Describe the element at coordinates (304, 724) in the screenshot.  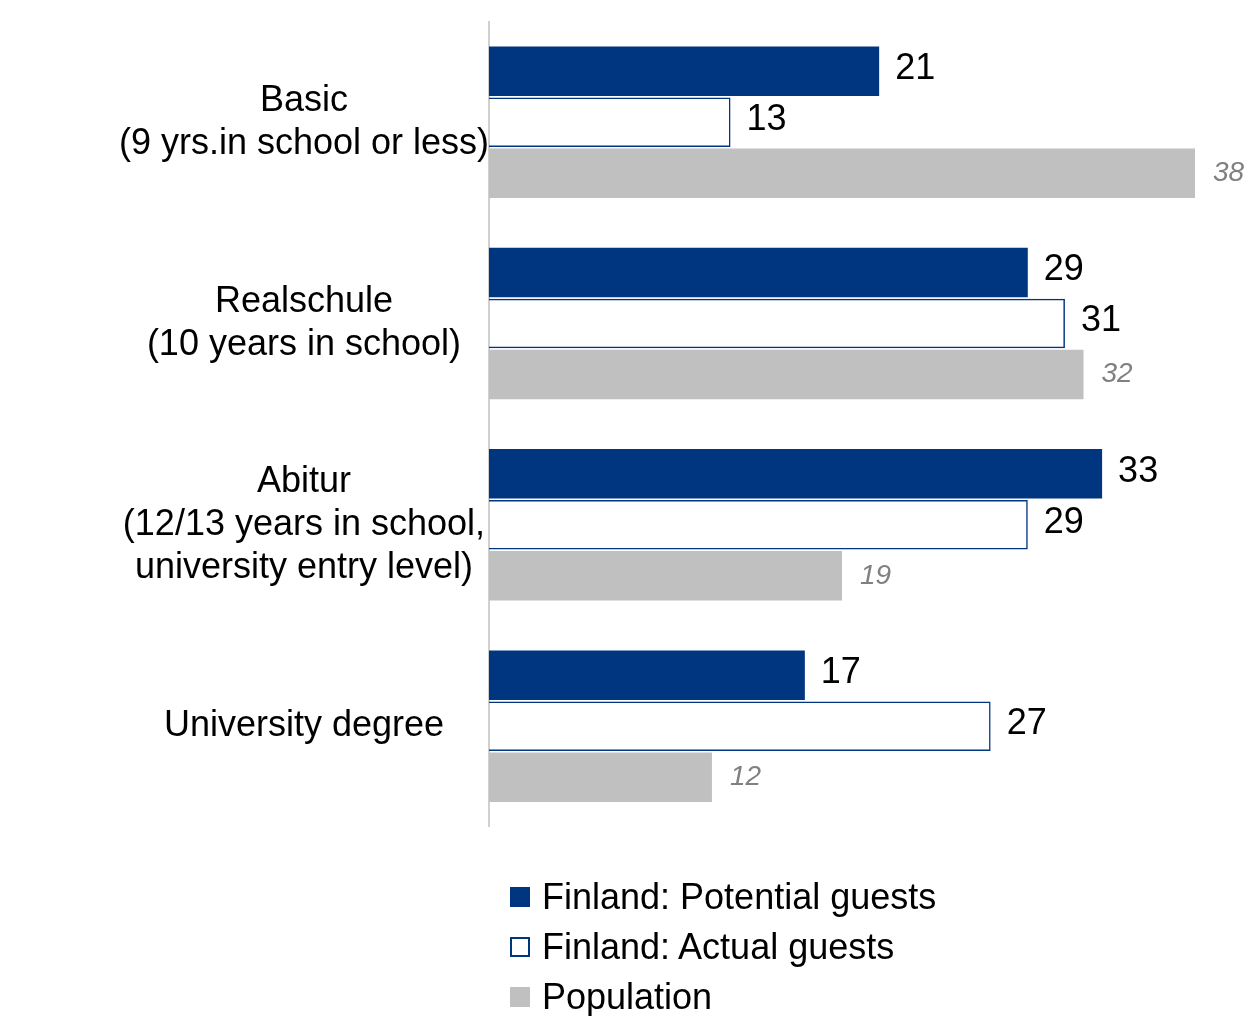
I see `y-tick-label: University degree` at that location.